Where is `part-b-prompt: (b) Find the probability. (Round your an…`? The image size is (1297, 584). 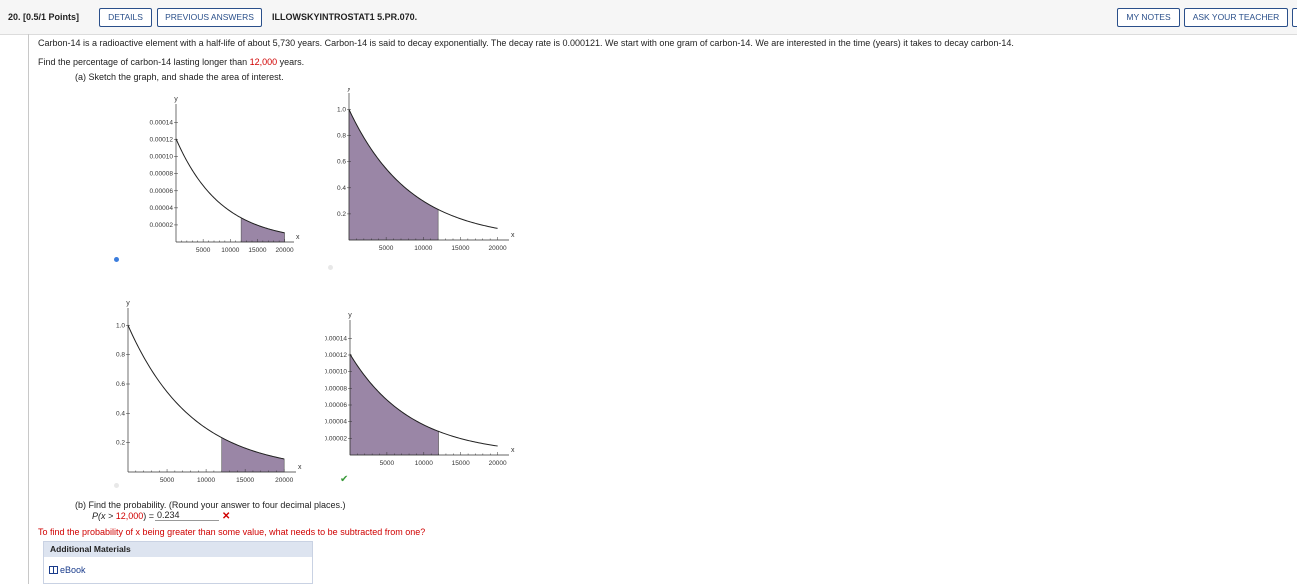 part-b-prompt: (b) Find the probability. (Round your an… is located at coordinates (210, 505).